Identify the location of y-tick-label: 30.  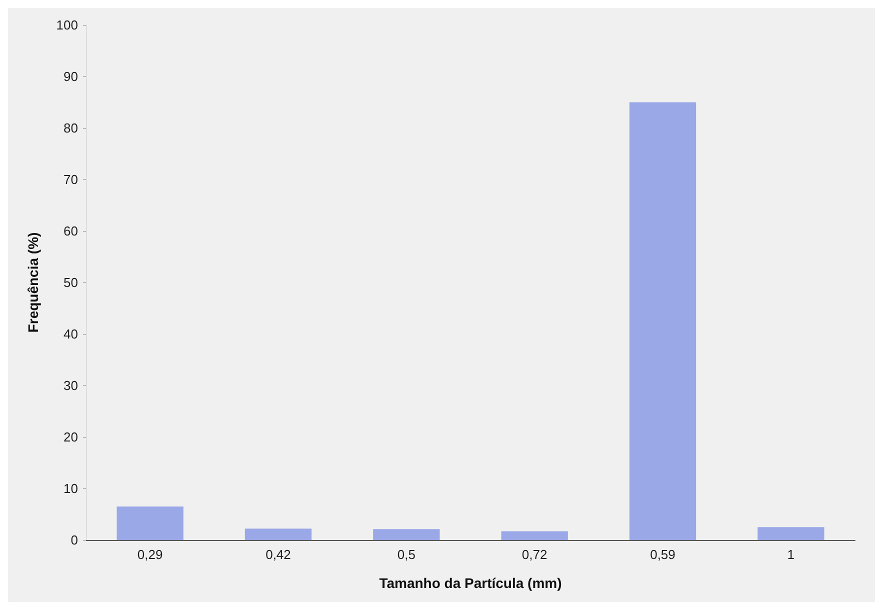
(71, 385).